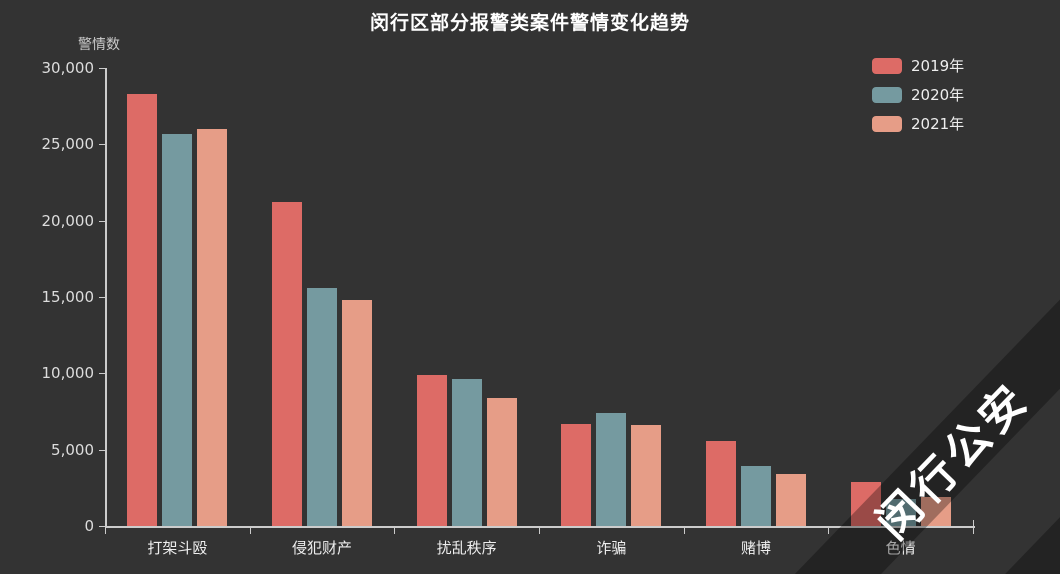  I want to click on bar-2019年-诈骗, so click(576, 474).